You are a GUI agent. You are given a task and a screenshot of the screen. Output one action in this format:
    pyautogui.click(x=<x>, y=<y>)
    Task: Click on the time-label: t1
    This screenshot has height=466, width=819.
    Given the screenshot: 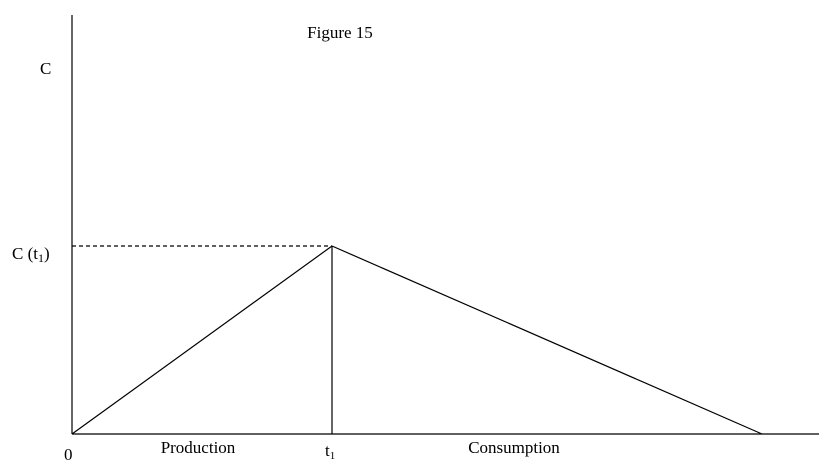 What is the action you would take?
    pyautogui.click(x=330, y=451)
    